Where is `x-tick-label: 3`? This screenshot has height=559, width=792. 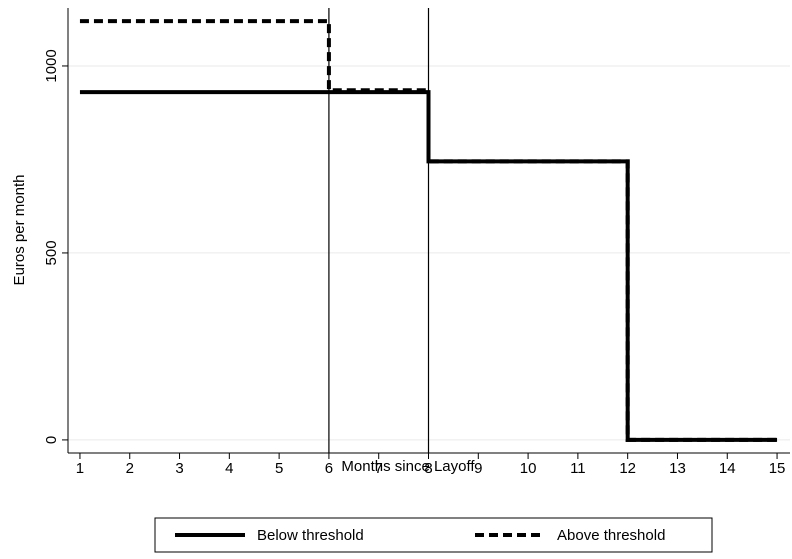
x-tick-label: 3 is located at coordinates (179, 468).